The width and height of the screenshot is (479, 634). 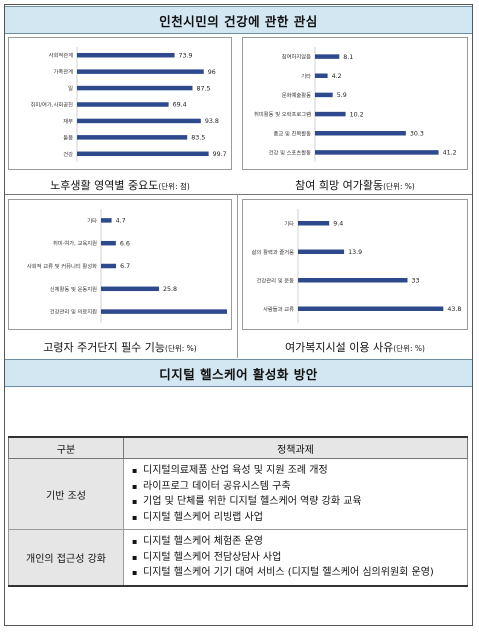 I want to click on chart-2-caption-unit: (단위: %), so click(x=399, y=186).